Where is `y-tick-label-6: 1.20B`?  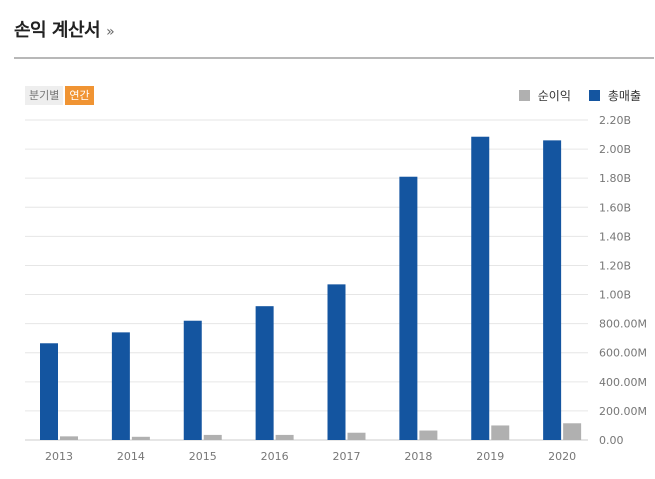 y-tick-label-6: 1.20B is located at coordinates (615, 265).